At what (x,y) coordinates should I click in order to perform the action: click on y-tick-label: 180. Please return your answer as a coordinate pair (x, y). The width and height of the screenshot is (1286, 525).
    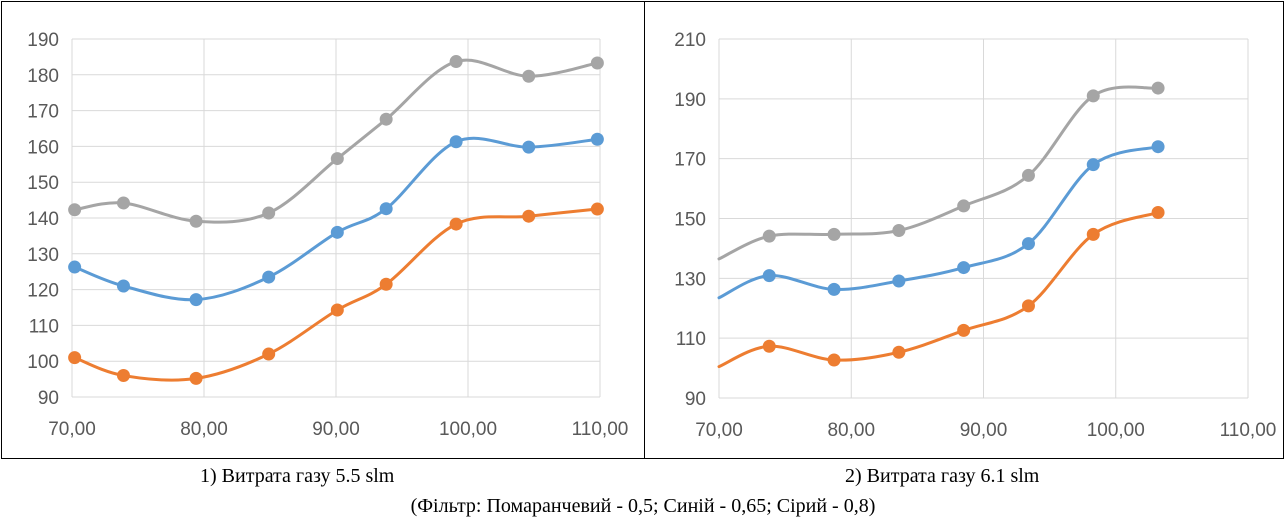
    Looking at the image, I should click on (43, 76).